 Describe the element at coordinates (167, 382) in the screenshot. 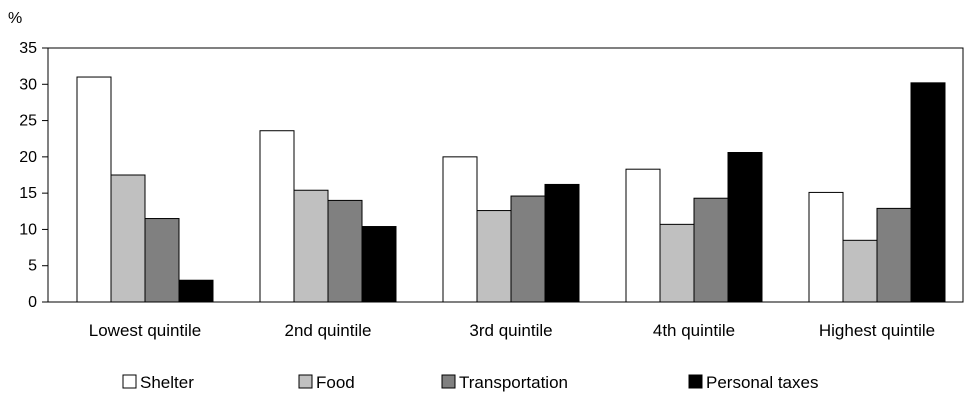

I see `legend-label: Shelter` at that location.